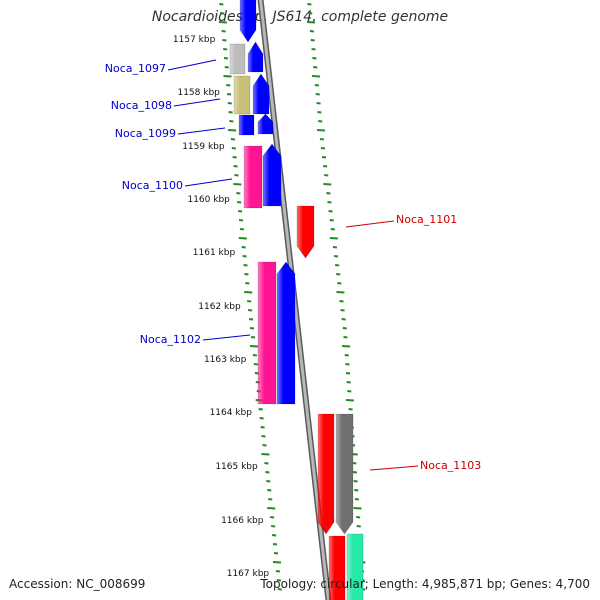  I want to click on gene-noca-1100-box, so click(253, 177).